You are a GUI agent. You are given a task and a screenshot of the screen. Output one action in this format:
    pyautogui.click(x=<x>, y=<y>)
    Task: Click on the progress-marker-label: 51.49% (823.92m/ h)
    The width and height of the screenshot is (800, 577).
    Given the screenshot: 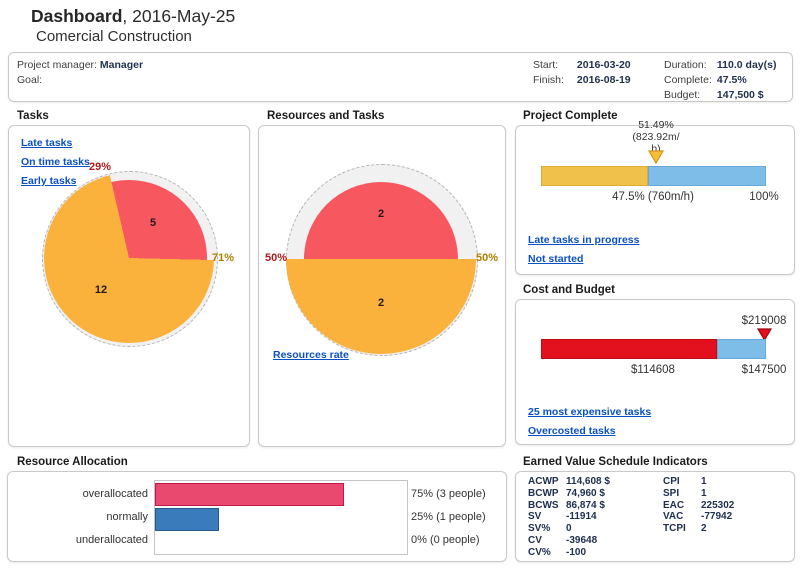 What is the action you would take?
    pyautogui.click(x=656, y=137)
    